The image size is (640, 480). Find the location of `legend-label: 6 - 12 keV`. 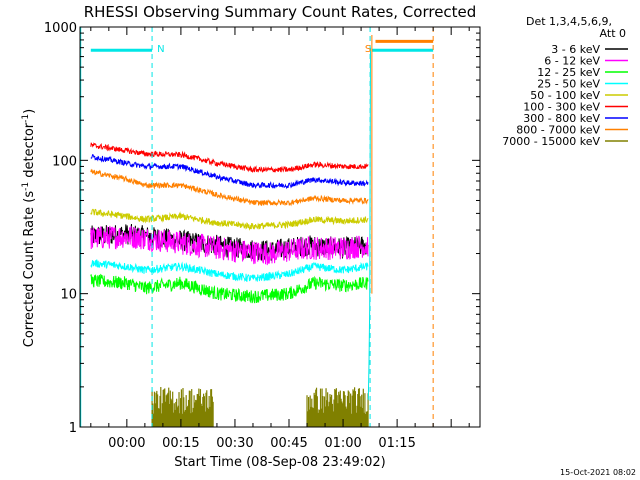

legend-label: 6 - 12 keV is located at coordinates (572, 61).